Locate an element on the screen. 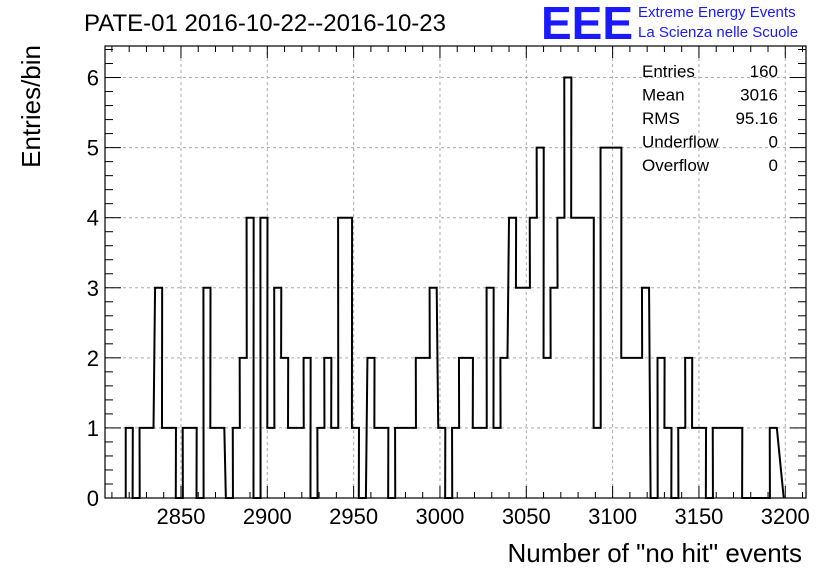 This screenshot has height=572, width=836. stats-label: Entries is located at coordinates (668, 71).